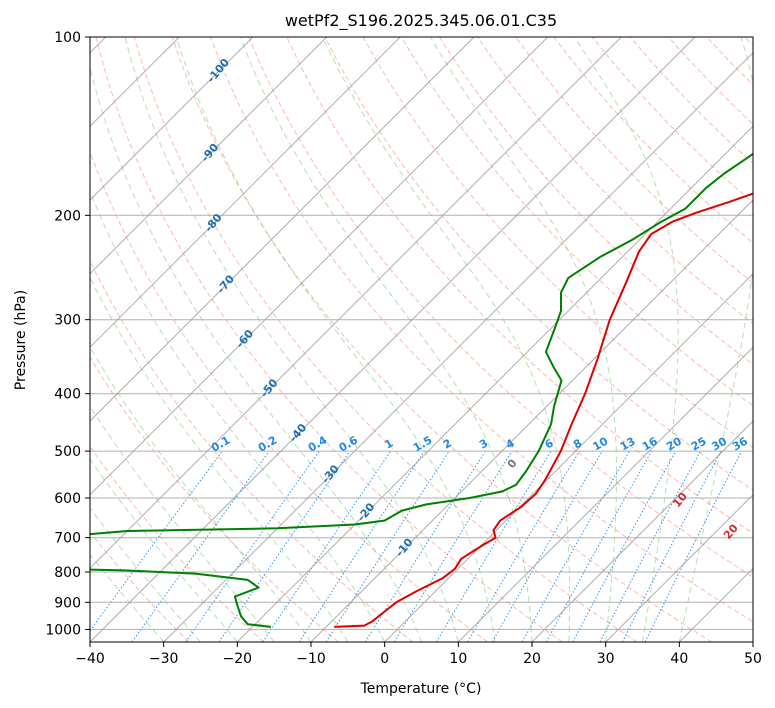  Describe the element at coordinates (418, 654) in the screenshot. I see `x-axis: −40 −30 −20 −10 0 10 20 30 40 50` at that location.